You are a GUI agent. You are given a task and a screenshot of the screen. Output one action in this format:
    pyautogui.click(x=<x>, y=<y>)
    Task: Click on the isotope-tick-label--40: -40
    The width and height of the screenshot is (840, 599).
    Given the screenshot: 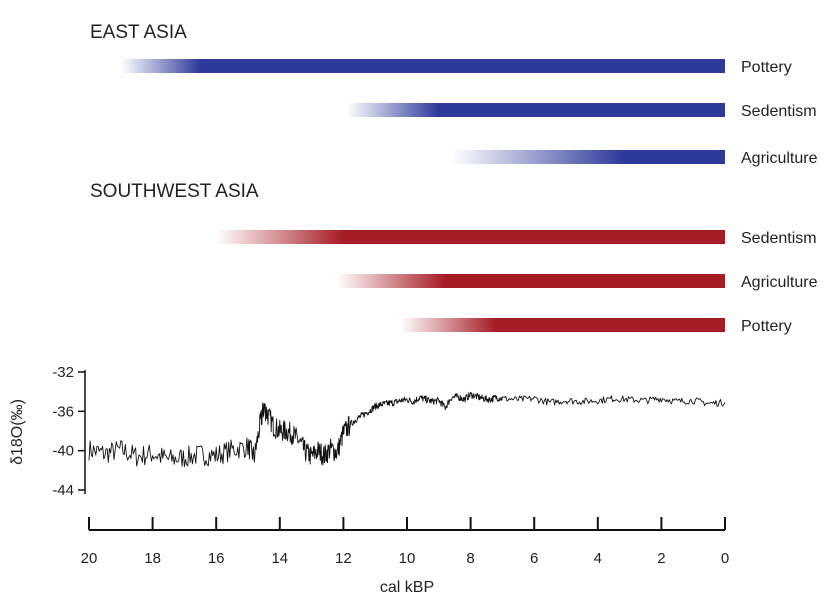 What is the action you would take?
    pyautogui.click(x=63, y=451)
    